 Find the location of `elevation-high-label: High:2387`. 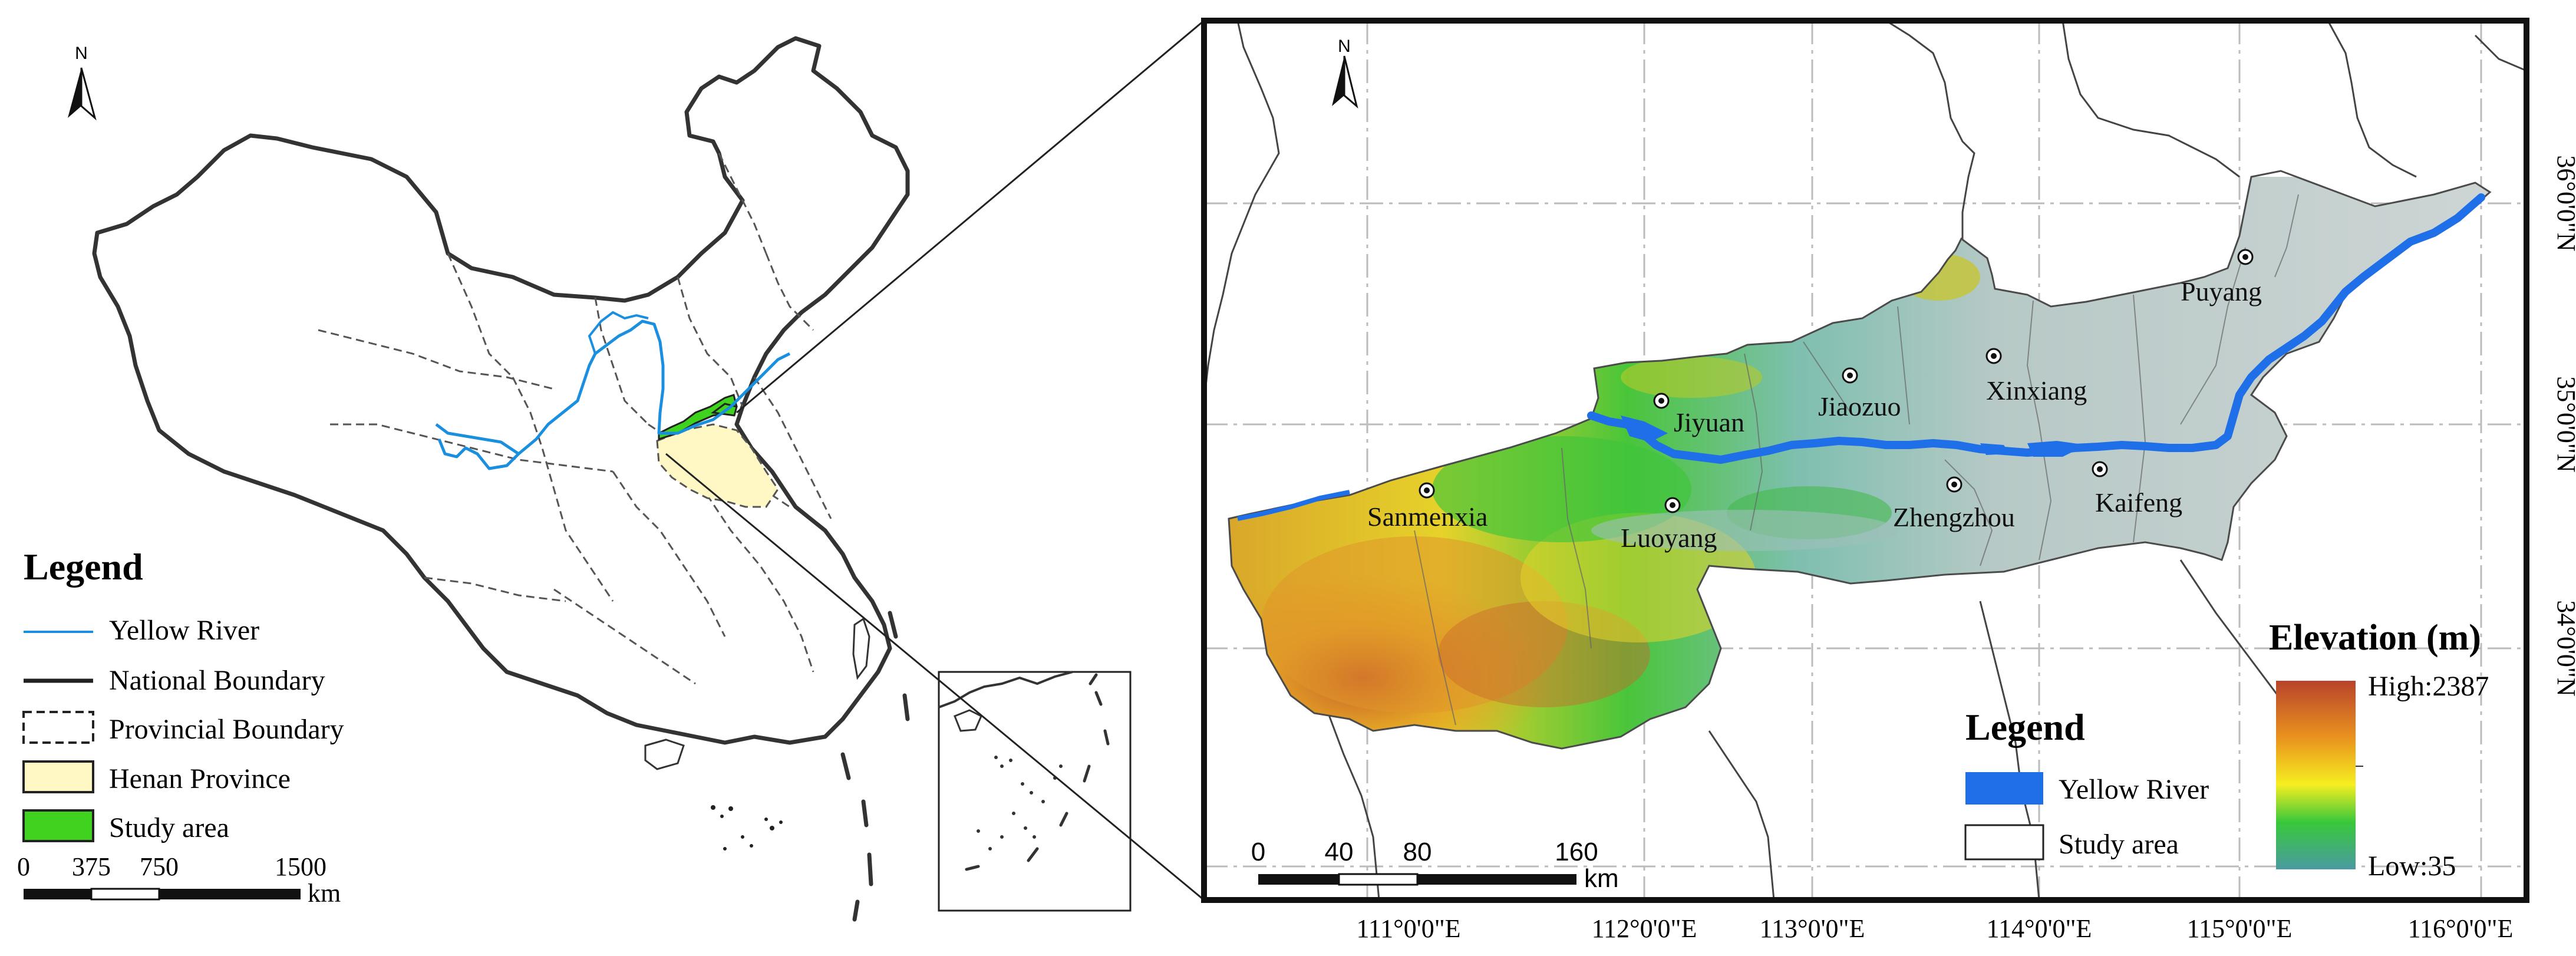

elevation-high-label: High:2387 is located at coordinates (2428, 686).